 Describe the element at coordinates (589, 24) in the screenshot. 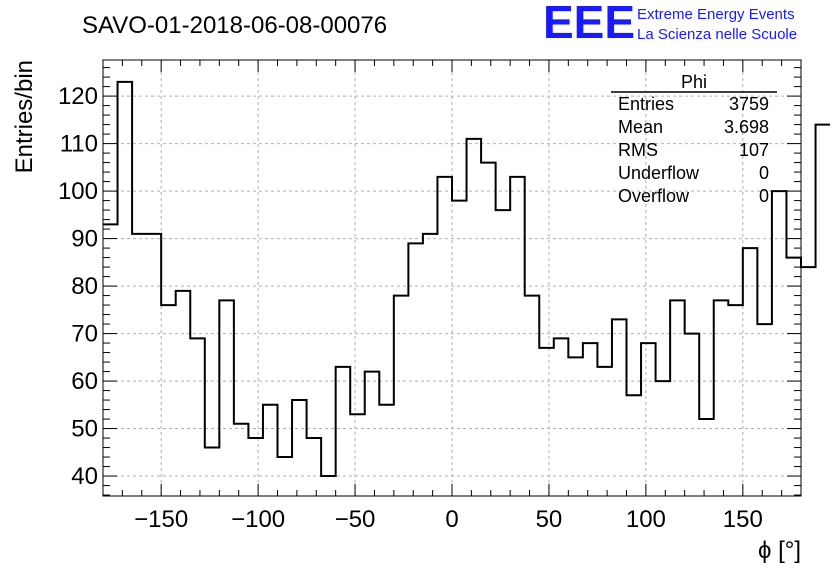

I see `logo-mark: EEE` at that location.